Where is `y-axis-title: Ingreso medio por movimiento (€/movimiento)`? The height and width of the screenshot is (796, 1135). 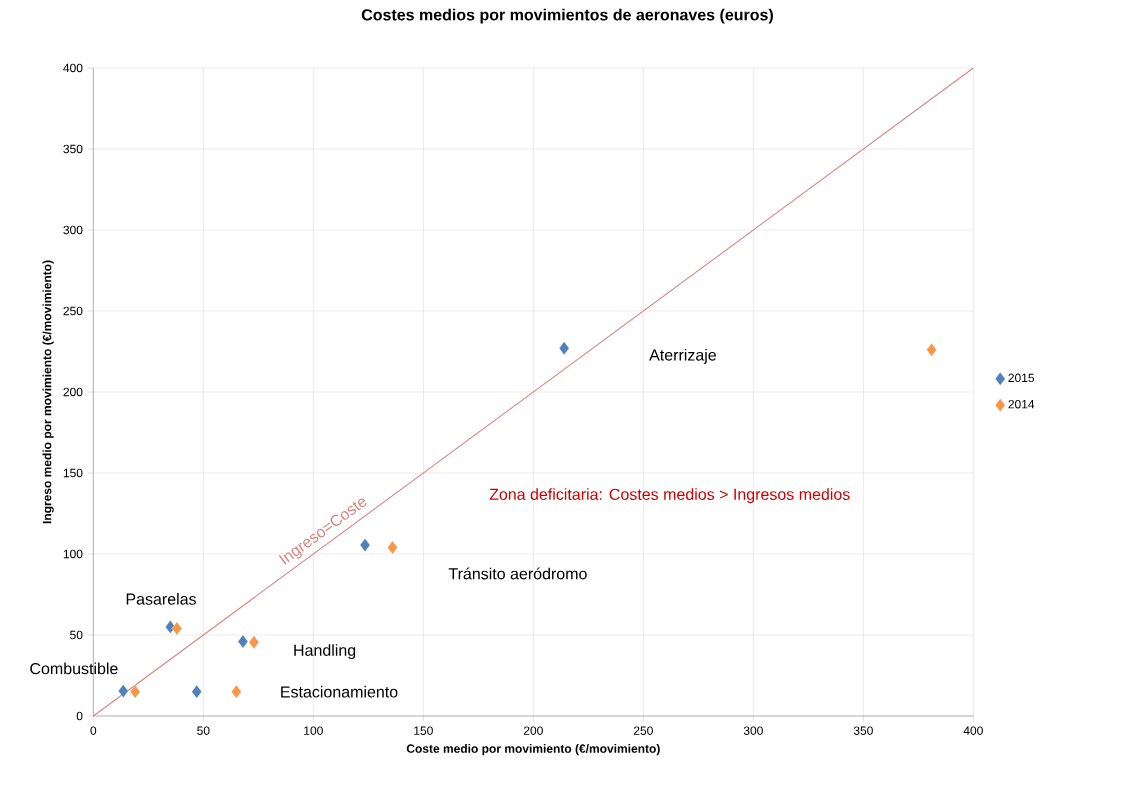
y-axis-title: Ingreso medio por movimiento (€/movimiento) is located at coordinates (48, 392).